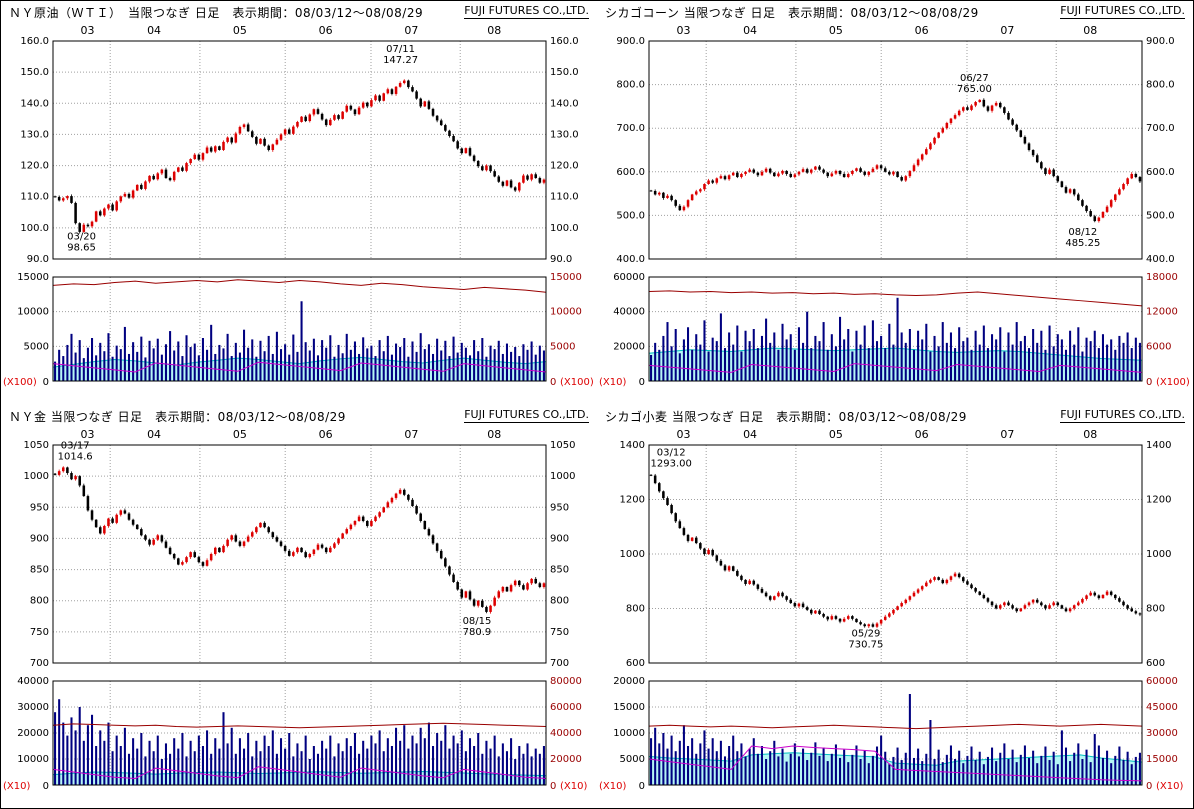 This screenshot has height=809, width=1194. What do you see at coordinates (899, 582) in the screenshot?
I see `candles-up` at bounding box center [899, 582].